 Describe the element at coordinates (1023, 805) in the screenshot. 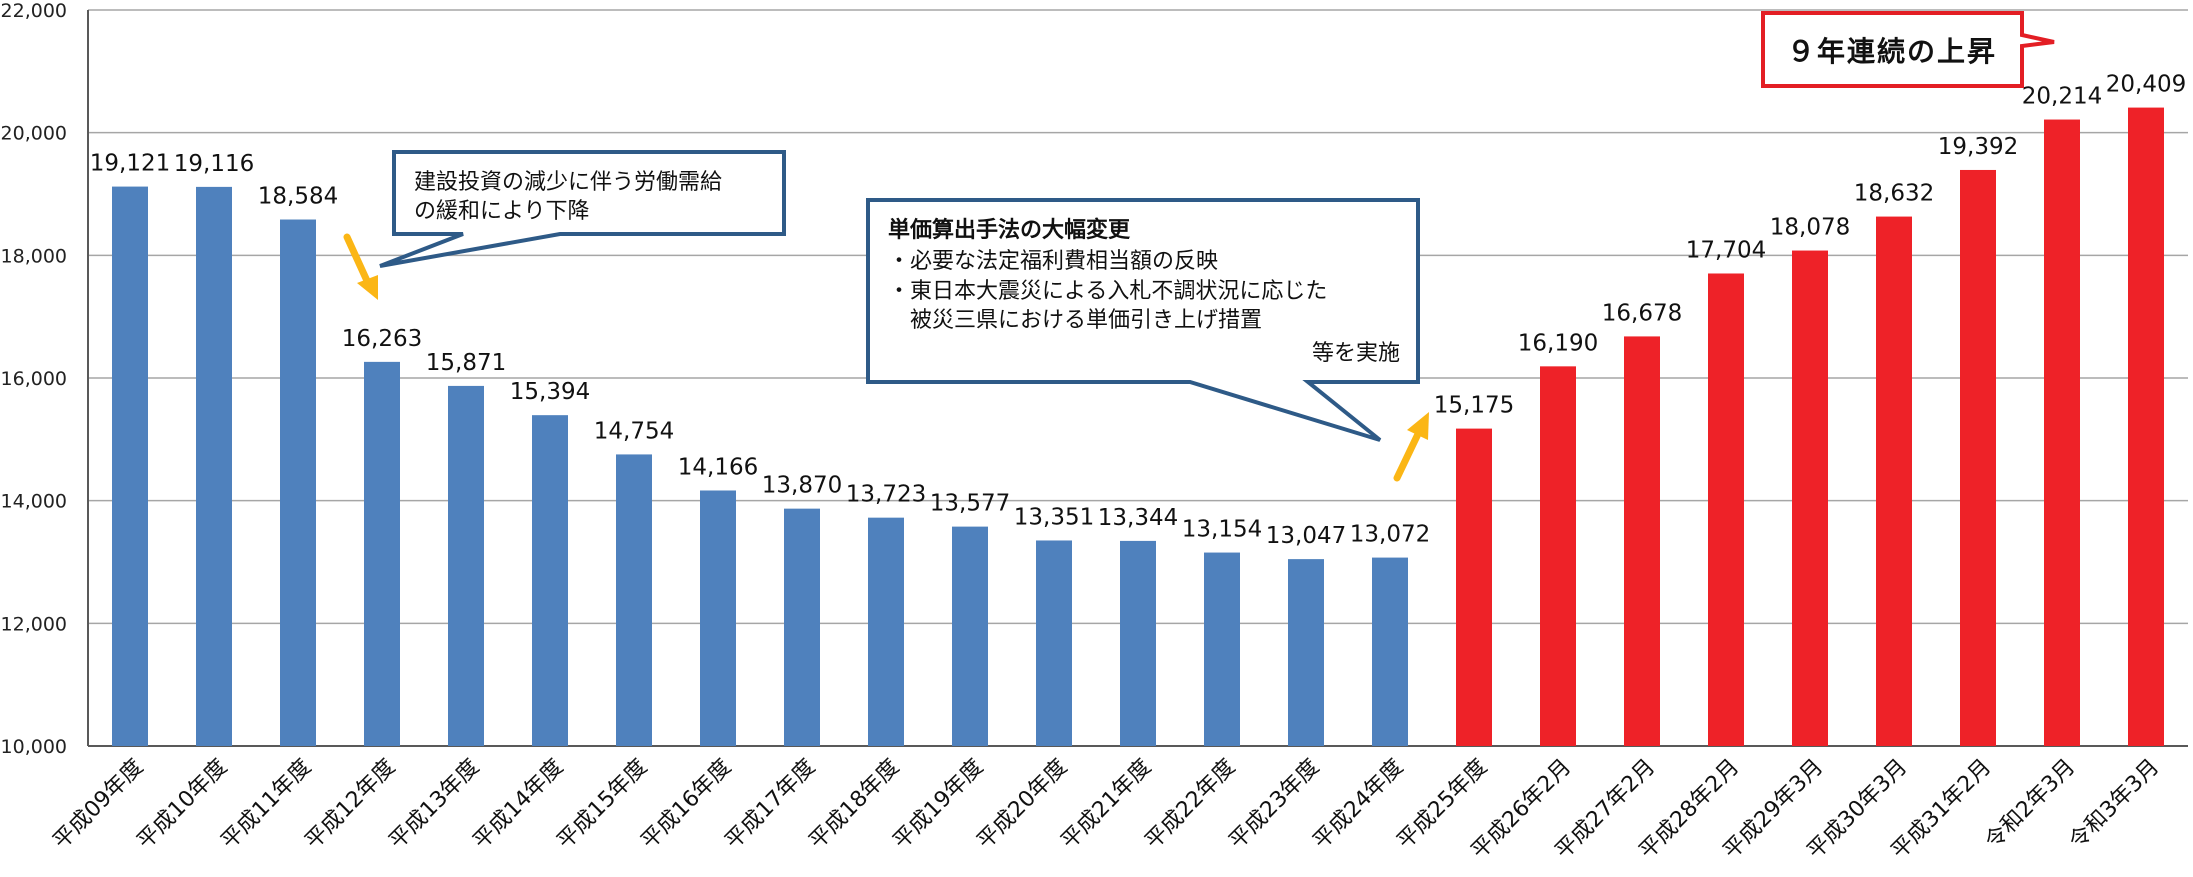

I see `x-tick-label: 平成20年度` at that location.